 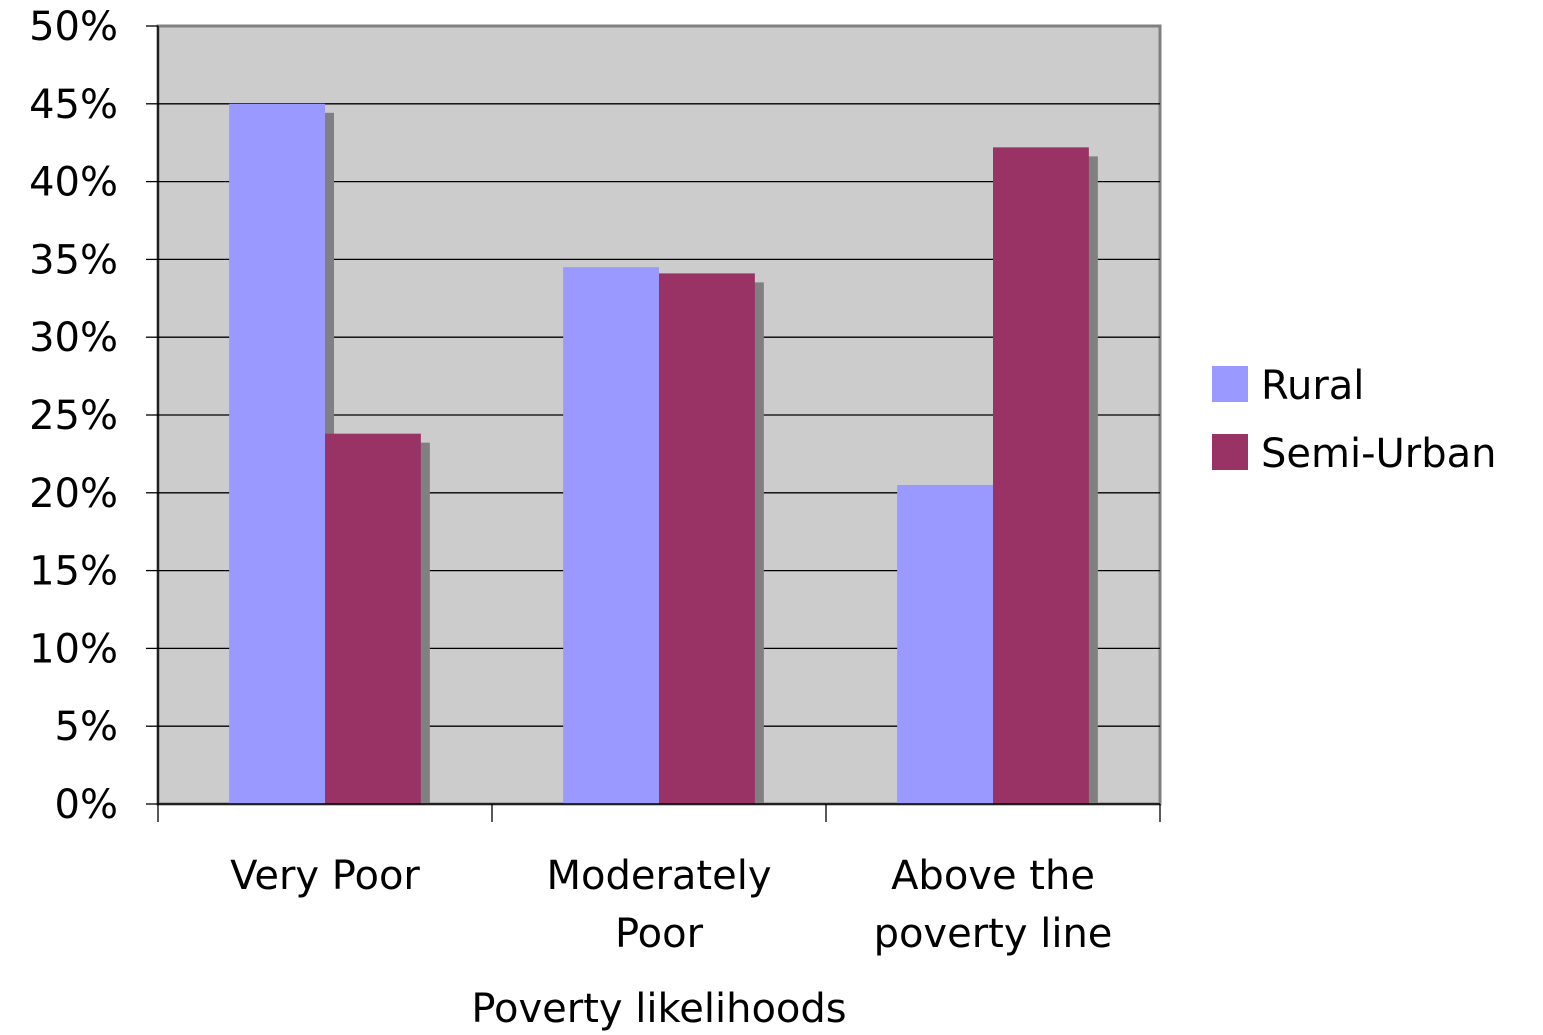 I want to click on x-tick-label: Poor, so click(x=659, y=934).